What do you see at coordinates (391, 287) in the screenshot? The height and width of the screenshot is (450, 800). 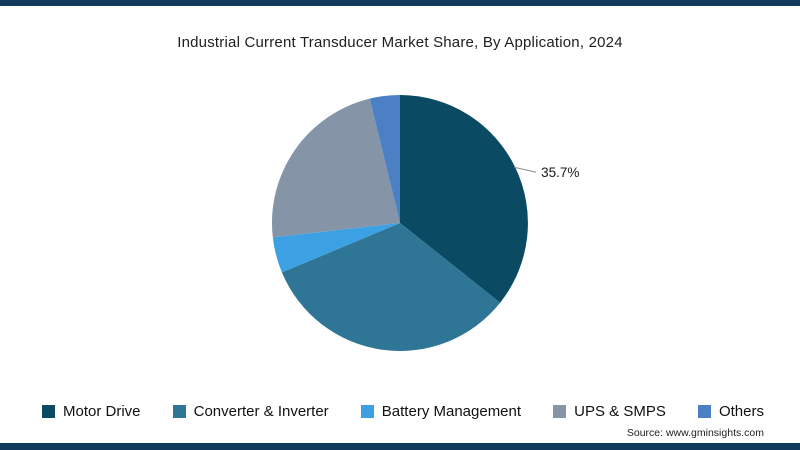 I see `pie-slice-converter-inverter` at bounding box center [391, 287].